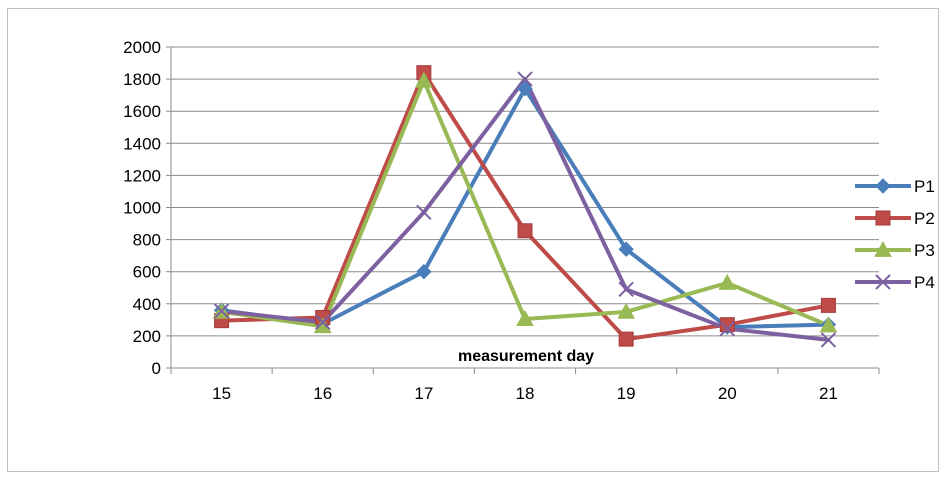 The height and width of the screenshot is (479, 951). What do you see at coordinates (322, 393) in the screenshot?
I see `x-tick-label: 16` at bounding box center [322, 393].